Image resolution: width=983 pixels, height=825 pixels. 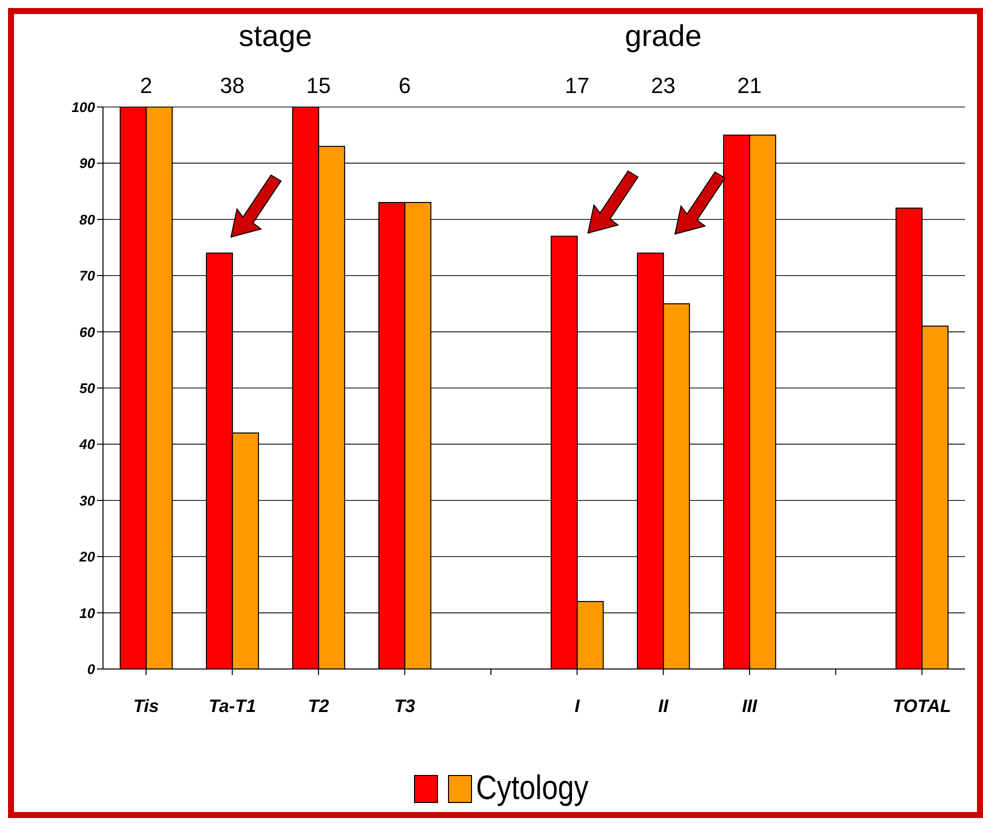 What do you see at coordinates (750, 706) in the screenshot?
I see `x-tick-label: III` at bounding box center [750, 706].